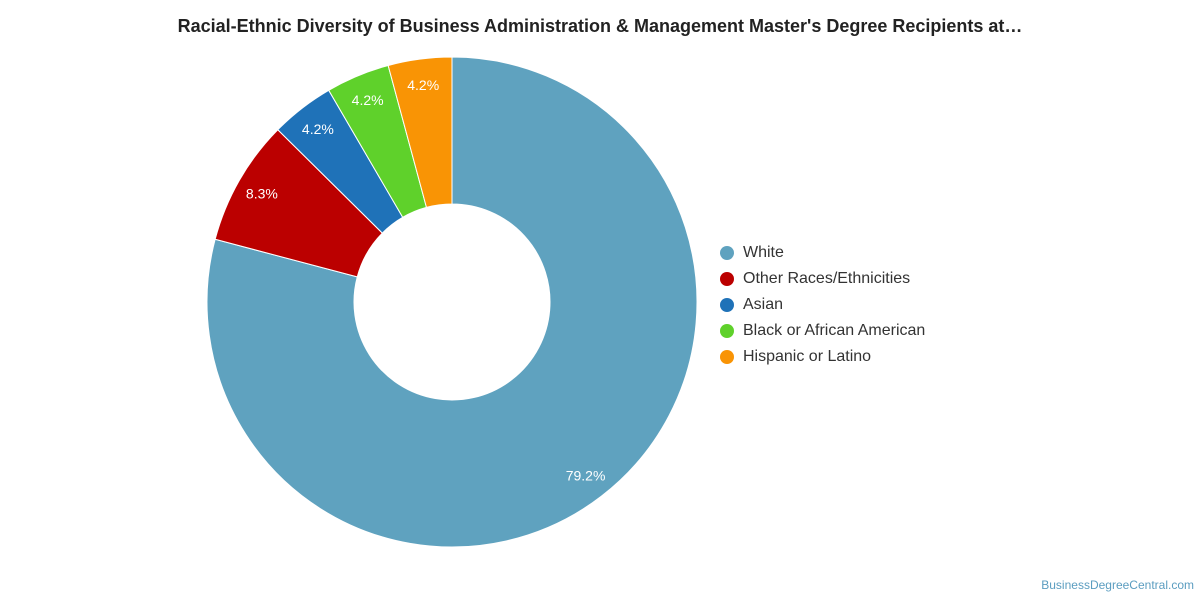 This screenshot has height=600, width=1200. What do you see at coordinates (420, 132) in the screenshot?
I see `slice-hispanic-or-latino` at bounding box center [420, 132].